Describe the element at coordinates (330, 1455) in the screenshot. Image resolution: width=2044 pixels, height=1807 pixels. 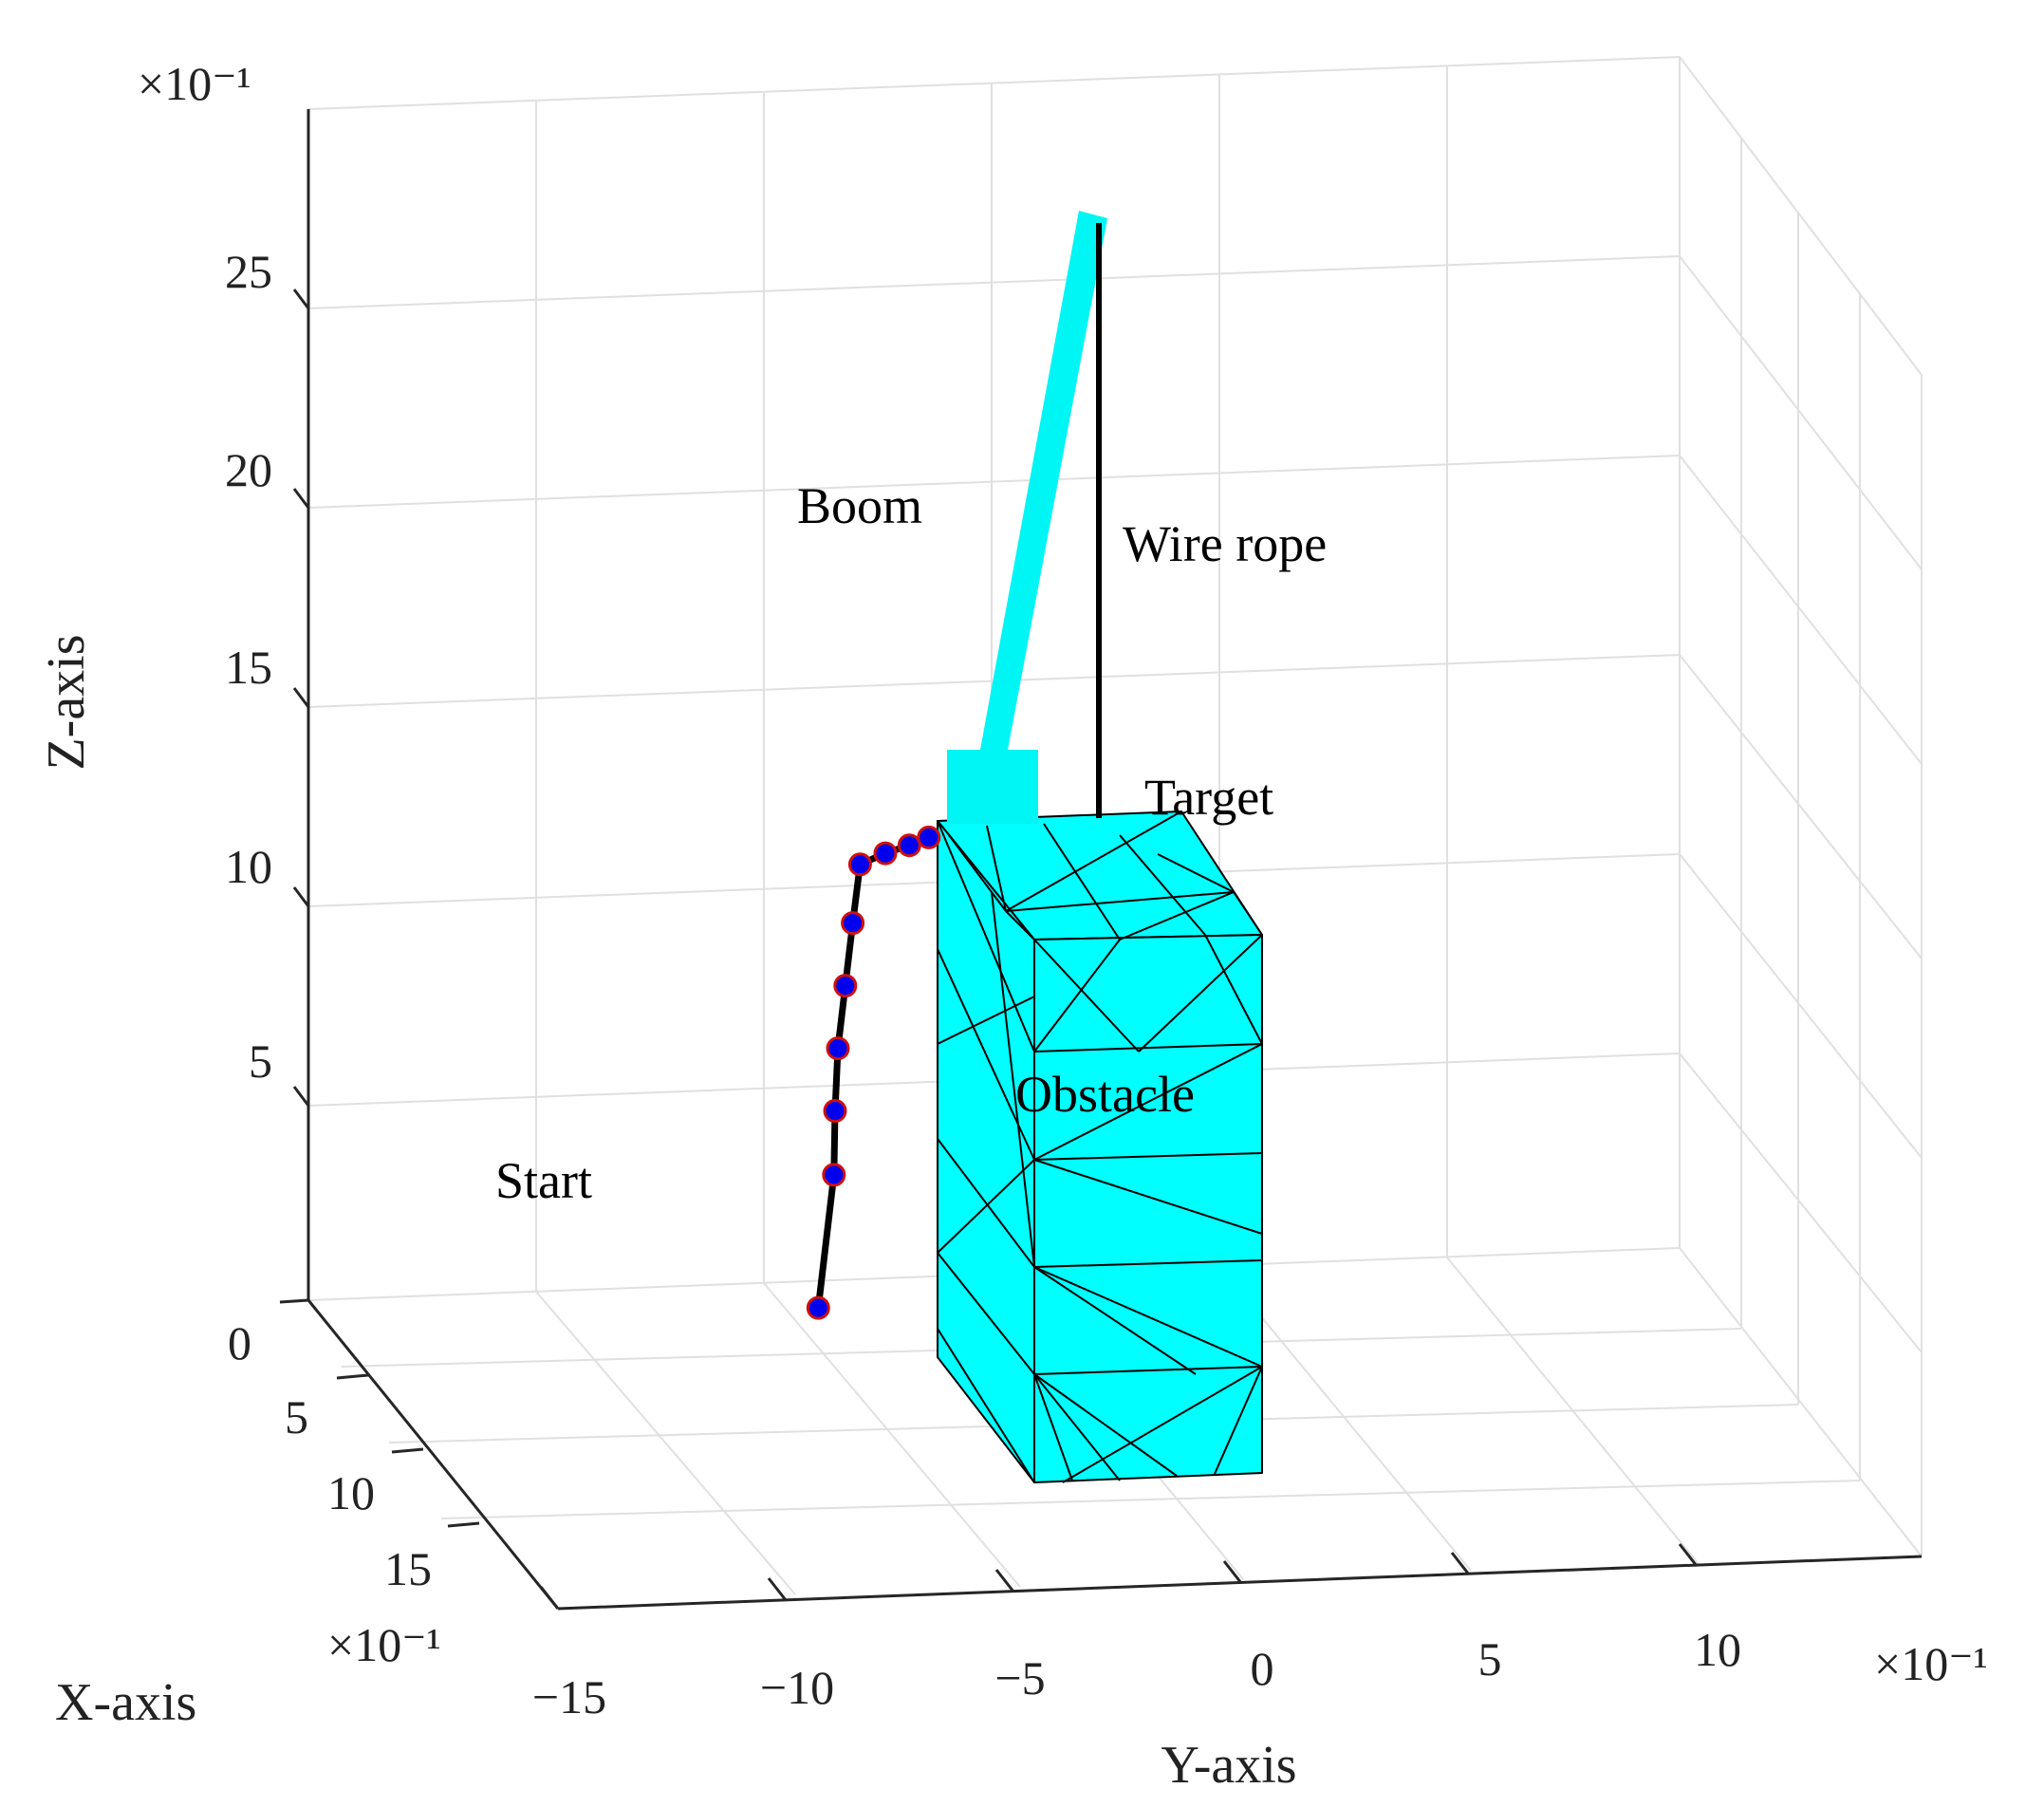
I see `x-tick-labels: 0 5 10 15` at that location.